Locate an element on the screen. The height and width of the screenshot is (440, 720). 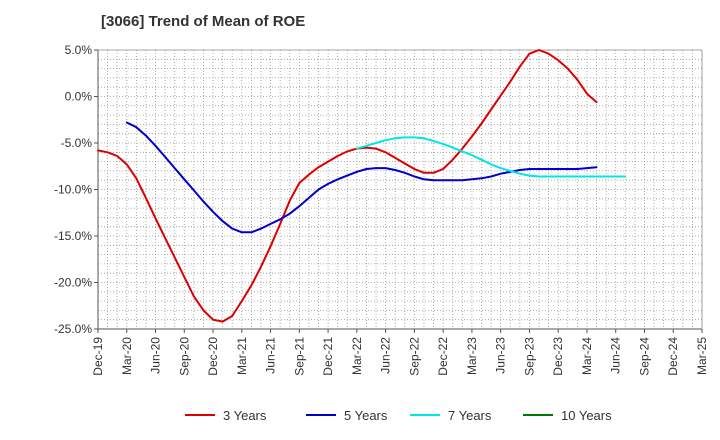
x-tick-label: Mar-22 is located at coordinates (357, 356).